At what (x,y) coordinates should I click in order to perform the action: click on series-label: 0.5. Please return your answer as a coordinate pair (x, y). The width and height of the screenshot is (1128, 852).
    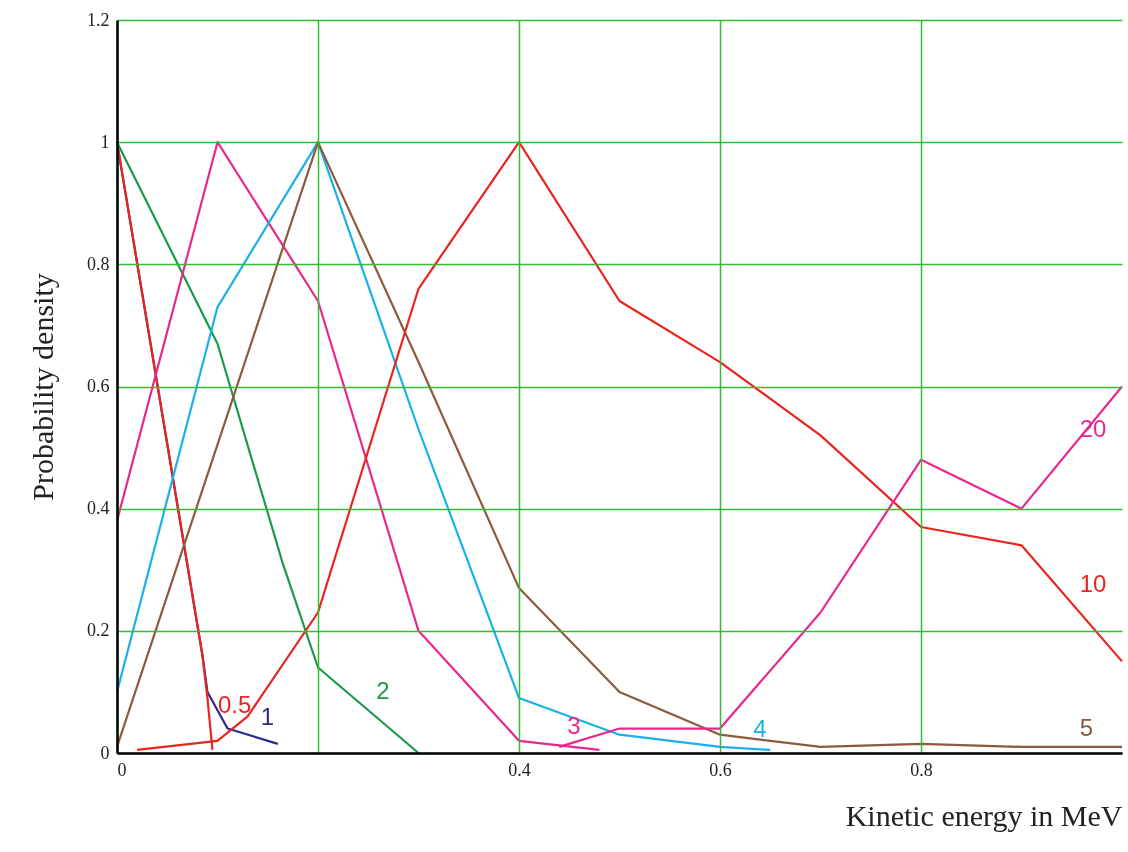
    Looking at the image, I should click on (234, 704).